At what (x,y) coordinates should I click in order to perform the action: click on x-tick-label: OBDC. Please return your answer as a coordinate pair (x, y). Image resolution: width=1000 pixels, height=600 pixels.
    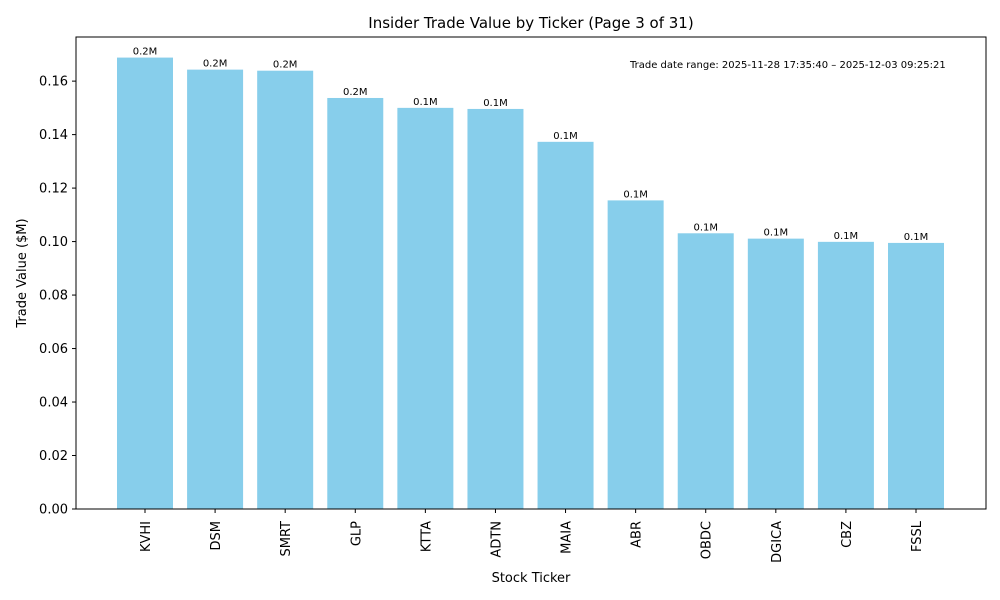
    Looking at the image, I should click on (707, 540).